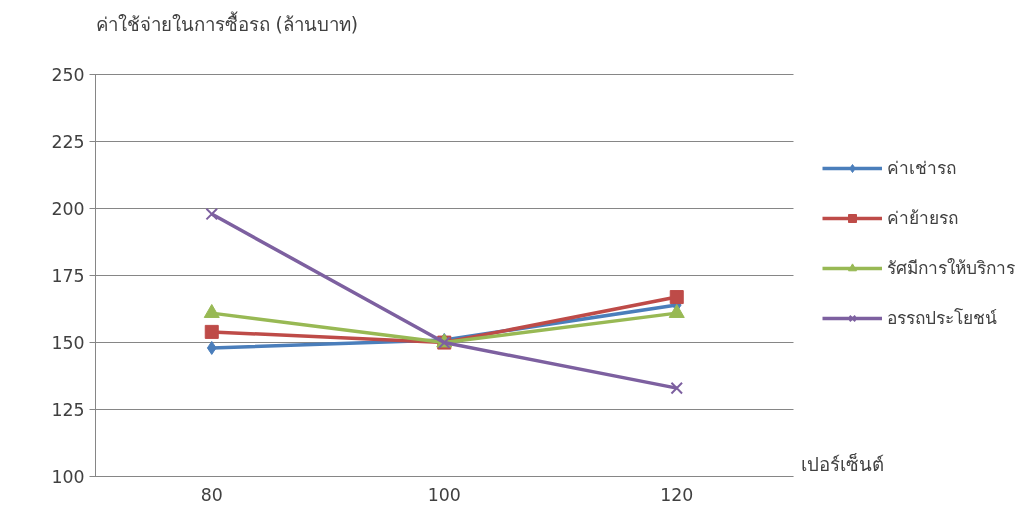  I want to click on y-tick-label: 200, so click(68, 209).